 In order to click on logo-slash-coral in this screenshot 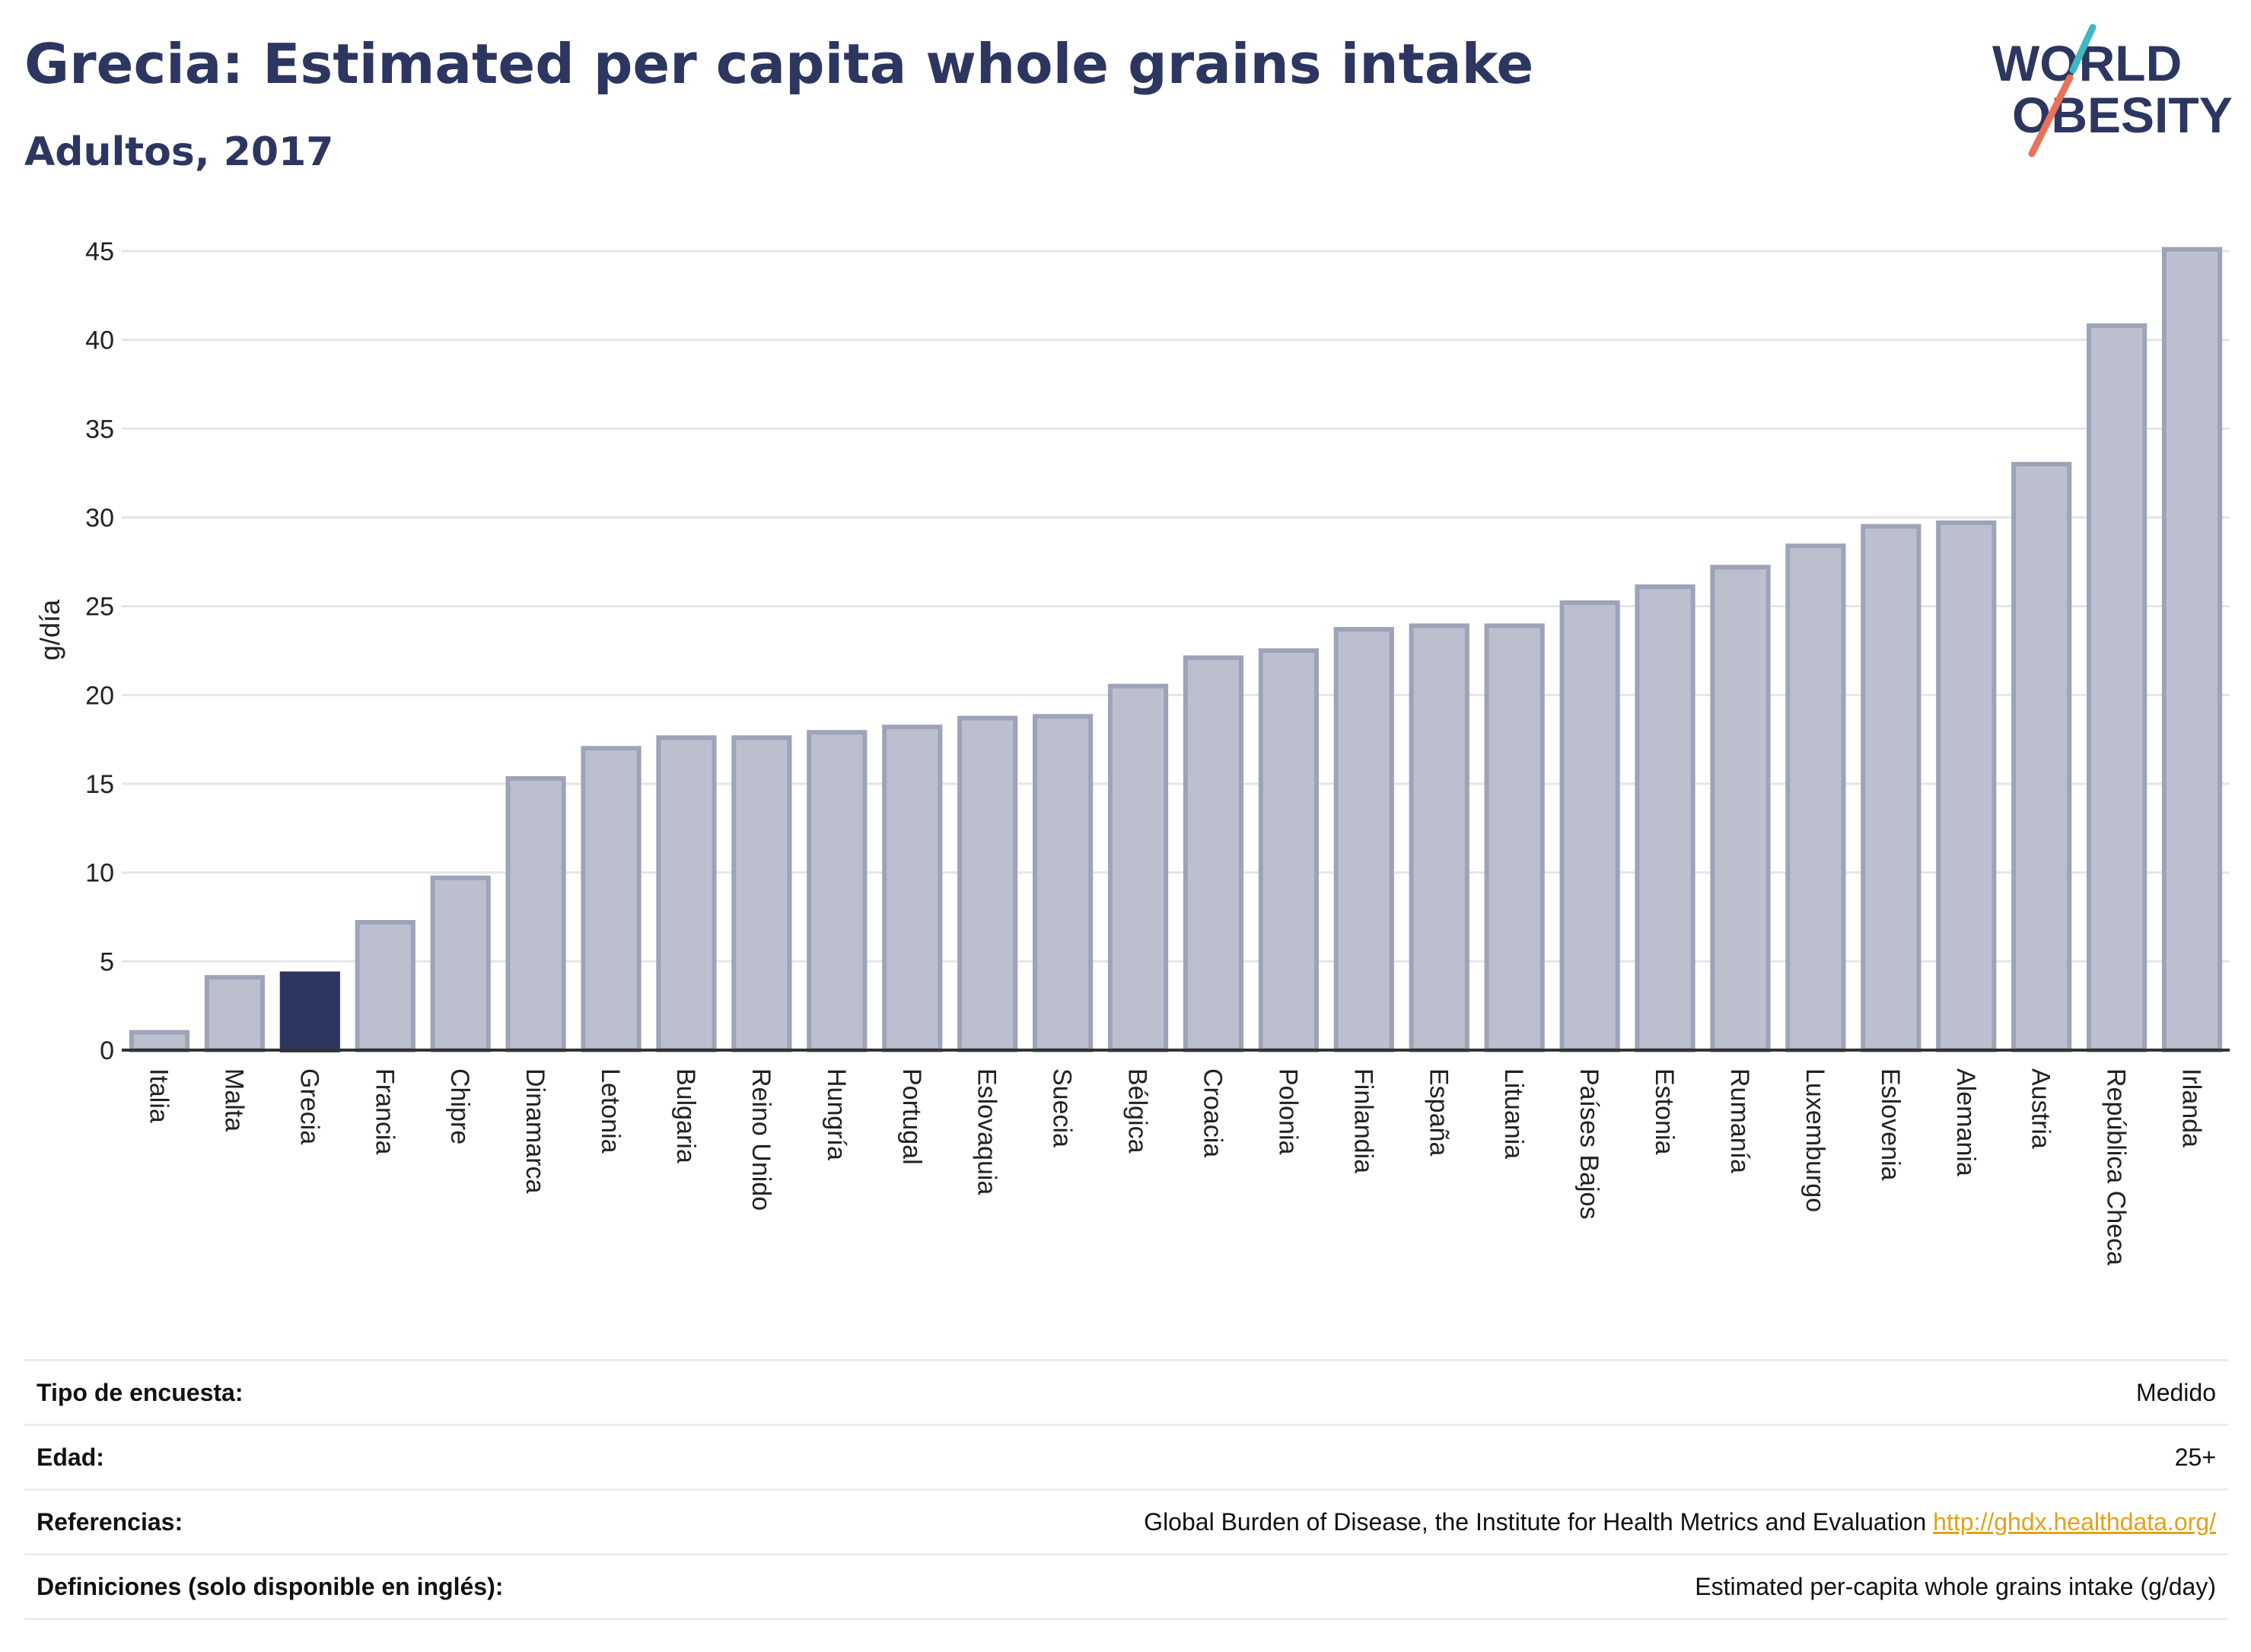, I will do `click(2051, 116)`.